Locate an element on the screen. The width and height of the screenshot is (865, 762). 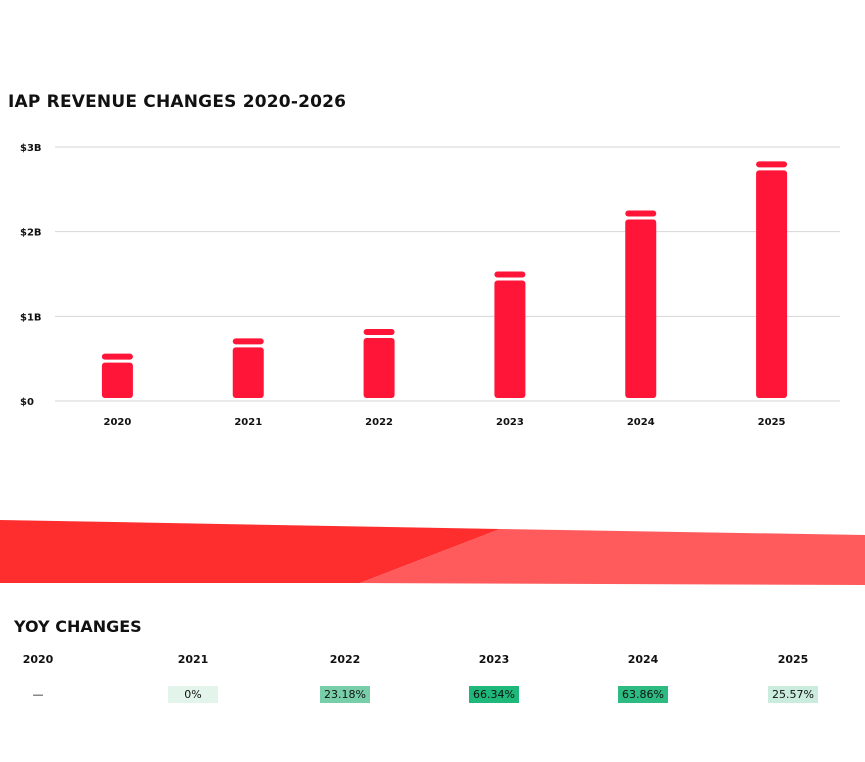
decorative-swoosh is located at coordinates (432, 552).